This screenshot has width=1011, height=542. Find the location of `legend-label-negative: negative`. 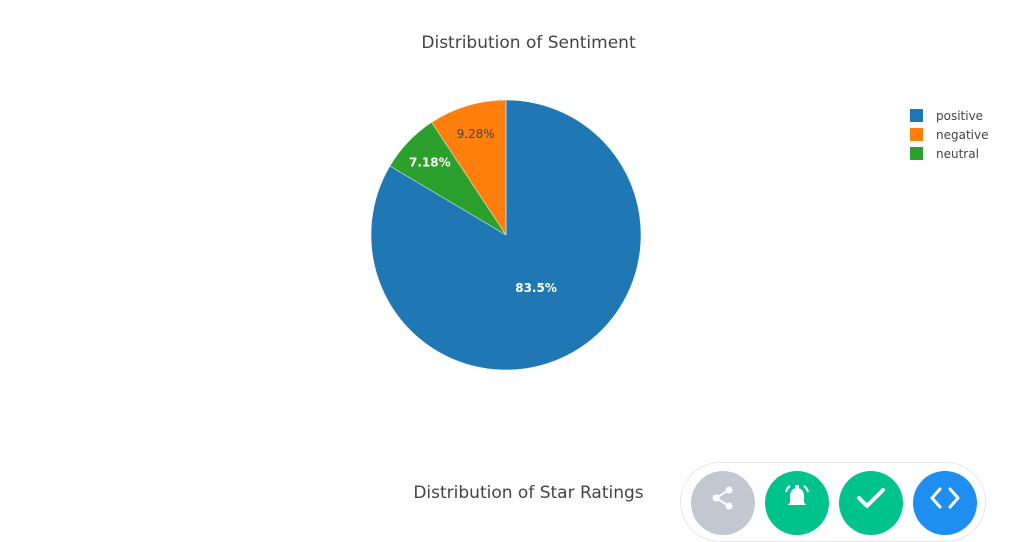

legend-label-negative: negative is located at coordinates (962, 134).